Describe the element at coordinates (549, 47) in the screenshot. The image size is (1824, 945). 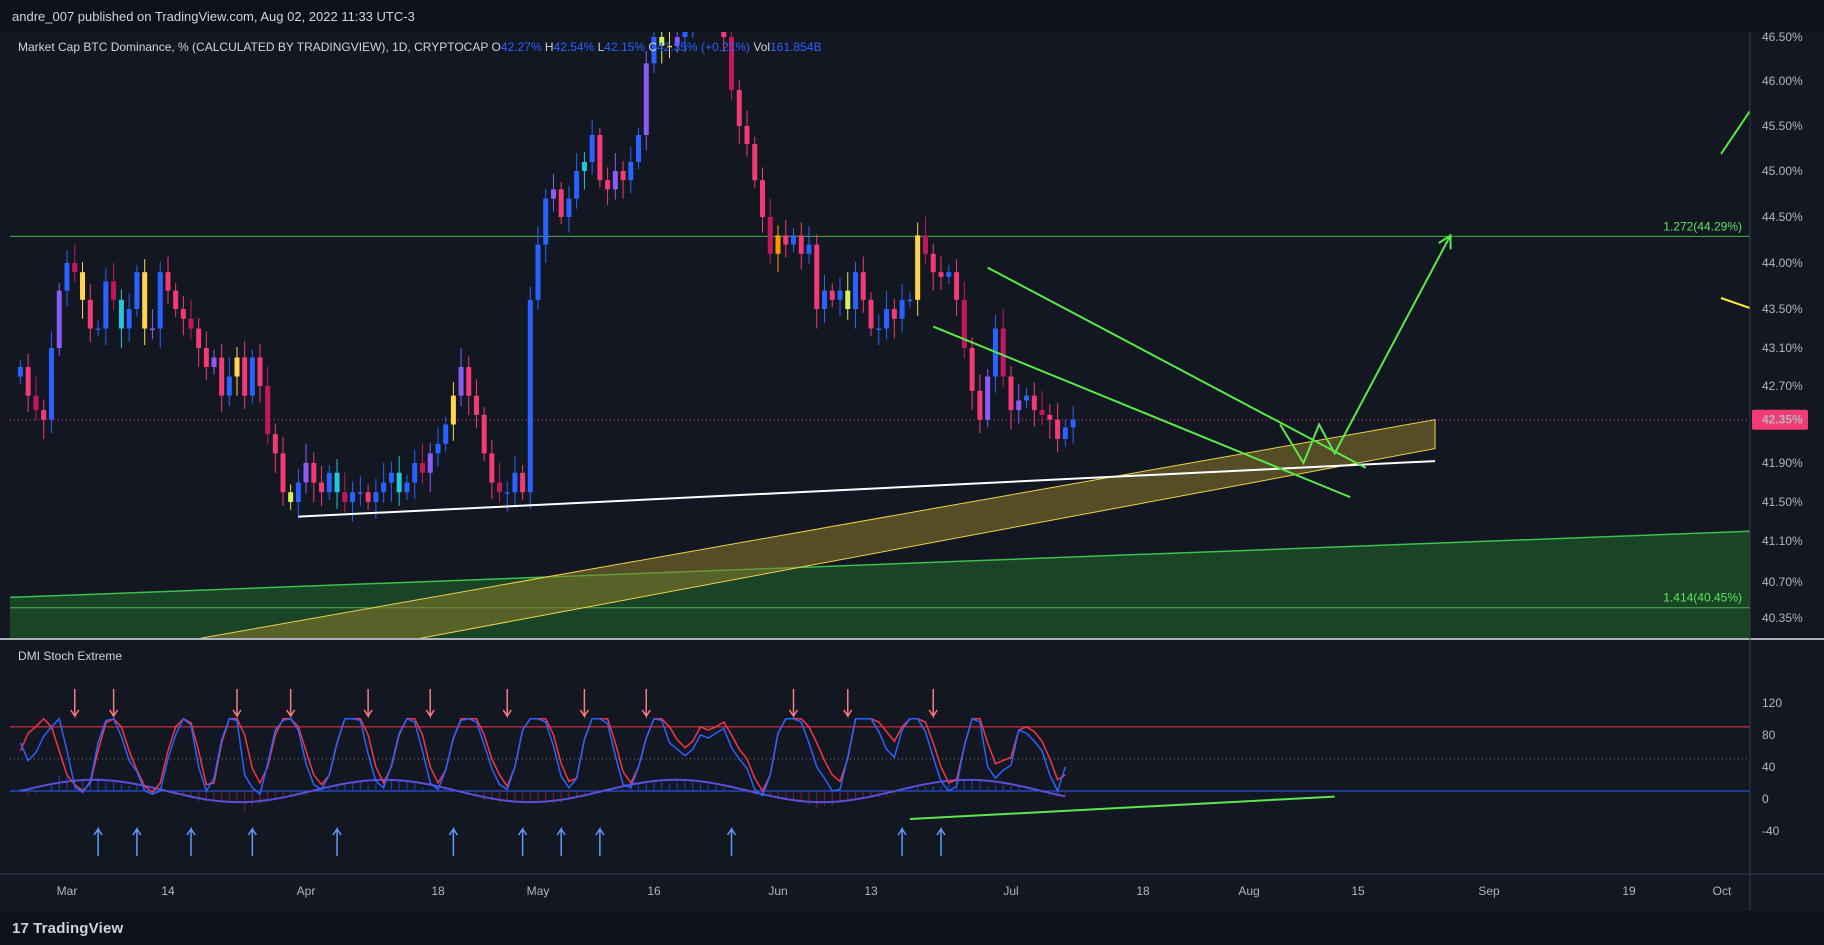
I see `legend-segment: H` at that location.